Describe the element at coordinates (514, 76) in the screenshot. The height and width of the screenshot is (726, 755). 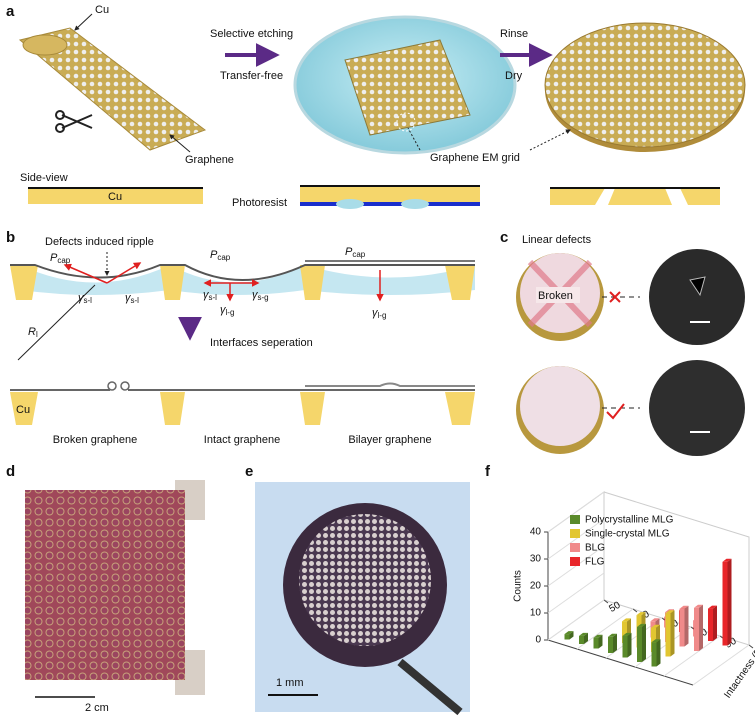
I see `step-label: Dry` at that location.